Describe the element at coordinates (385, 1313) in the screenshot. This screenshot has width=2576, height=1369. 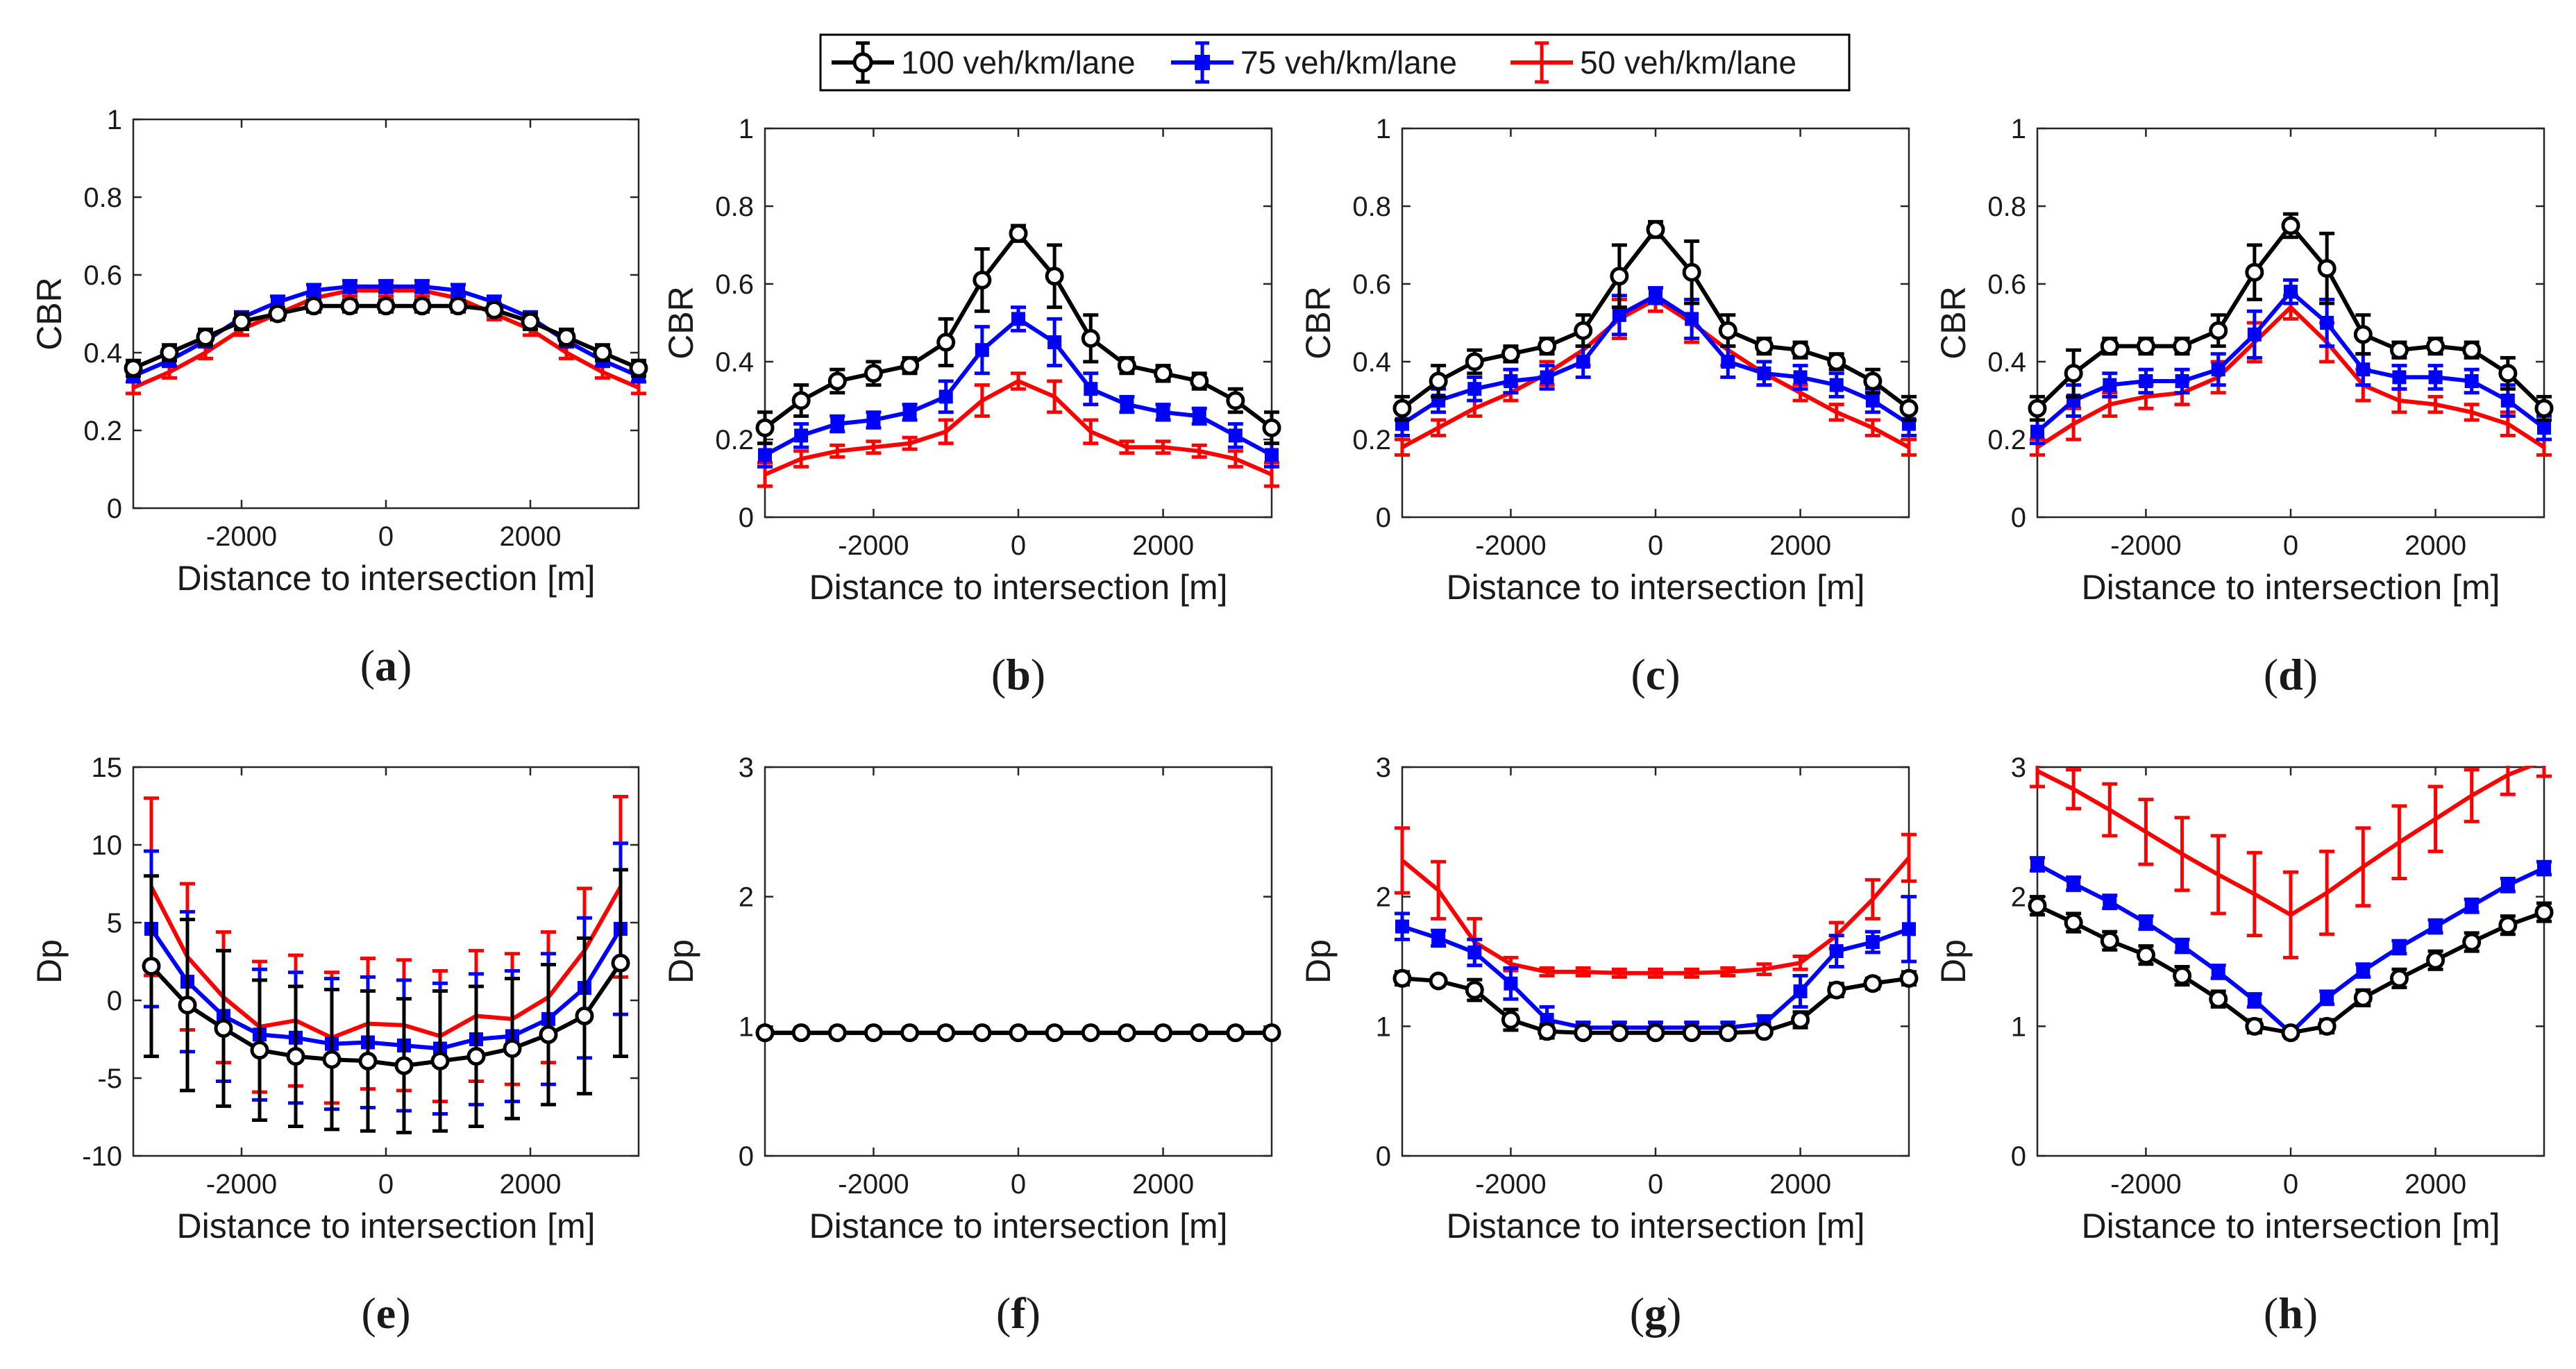
I see `panel-caption: (e)` at that location.